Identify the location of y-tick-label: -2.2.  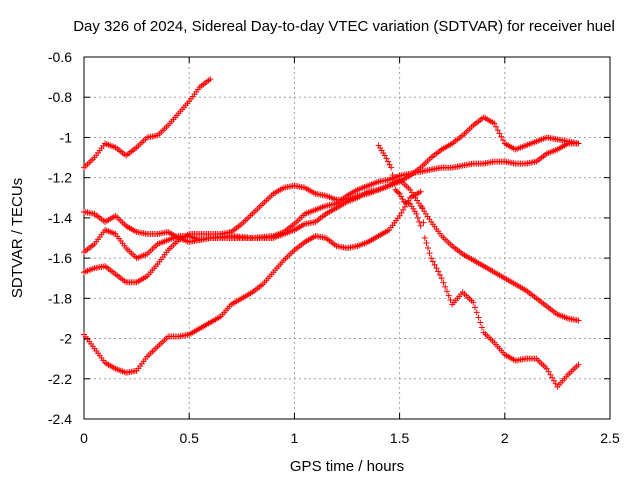
(60, 379).